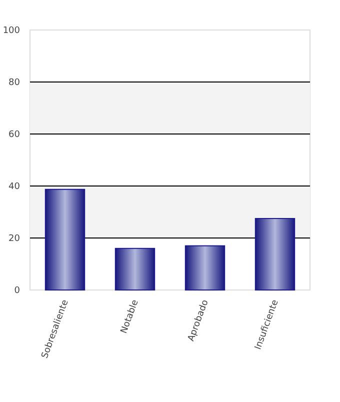  I want to click on y-tick-label: 0, so click(17, 291).